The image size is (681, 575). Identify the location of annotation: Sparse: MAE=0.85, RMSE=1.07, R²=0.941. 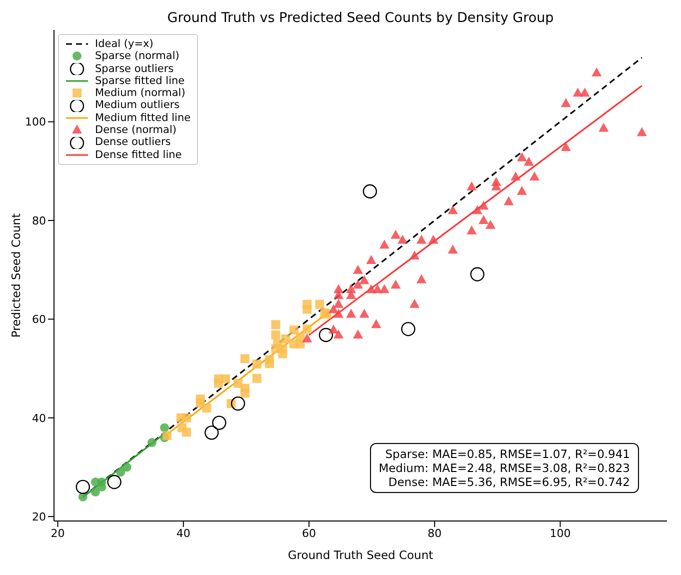
(507, 454).